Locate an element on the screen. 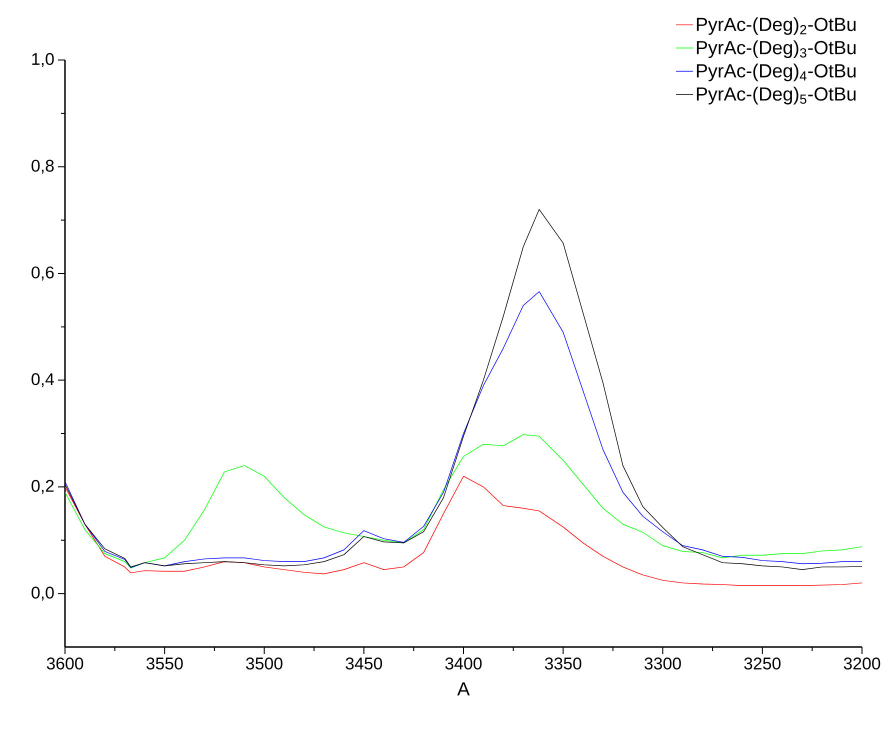 The height and width of the screenshot is (734, 893). x-tick-label: 3400 is located at coordinates (463, 664).